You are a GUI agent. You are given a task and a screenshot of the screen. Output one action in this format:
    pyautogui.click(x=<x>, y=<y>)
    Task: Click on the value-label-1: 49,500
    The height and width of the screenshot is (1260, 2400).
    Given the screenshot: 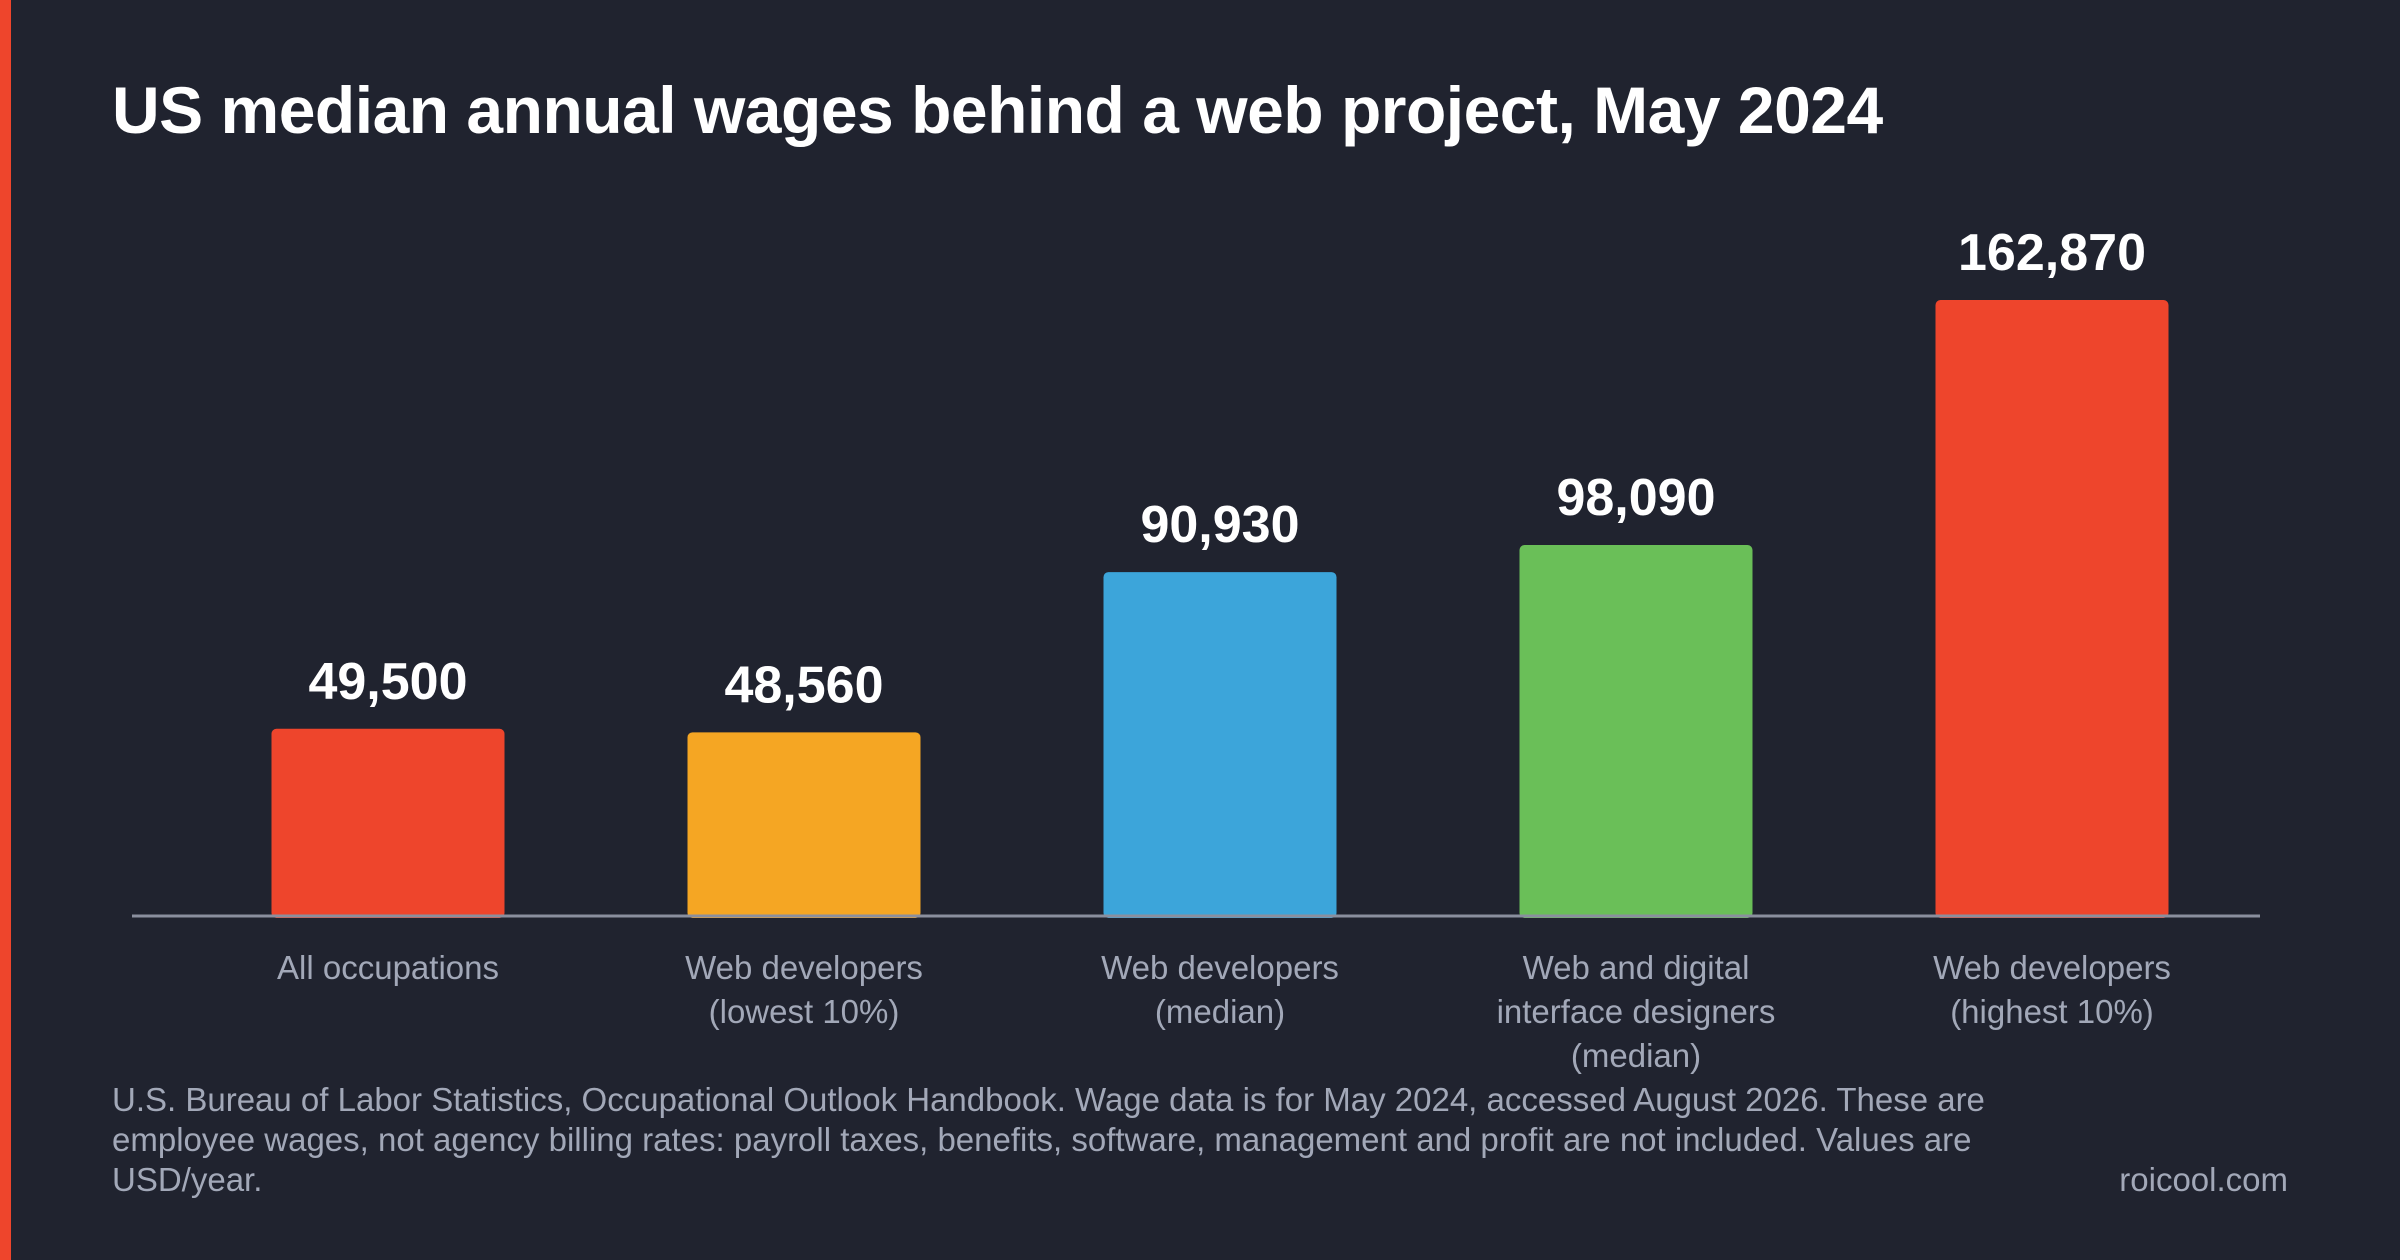 What is the action you would take?
    pyautogui.click(x=387, y=682)
    